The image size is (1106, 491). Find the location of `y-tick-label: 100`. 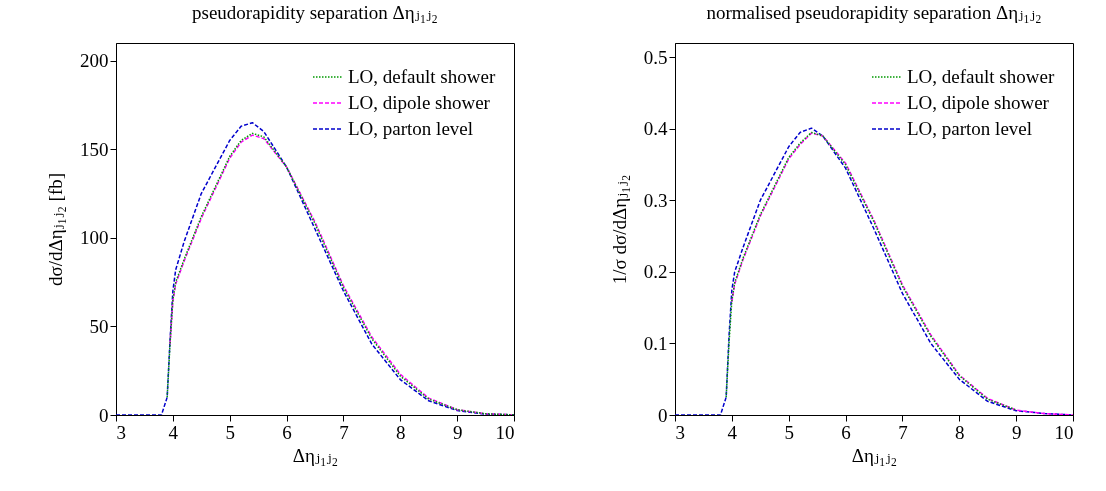

y-tick-label: 100 is located at coordinates (94, 238).